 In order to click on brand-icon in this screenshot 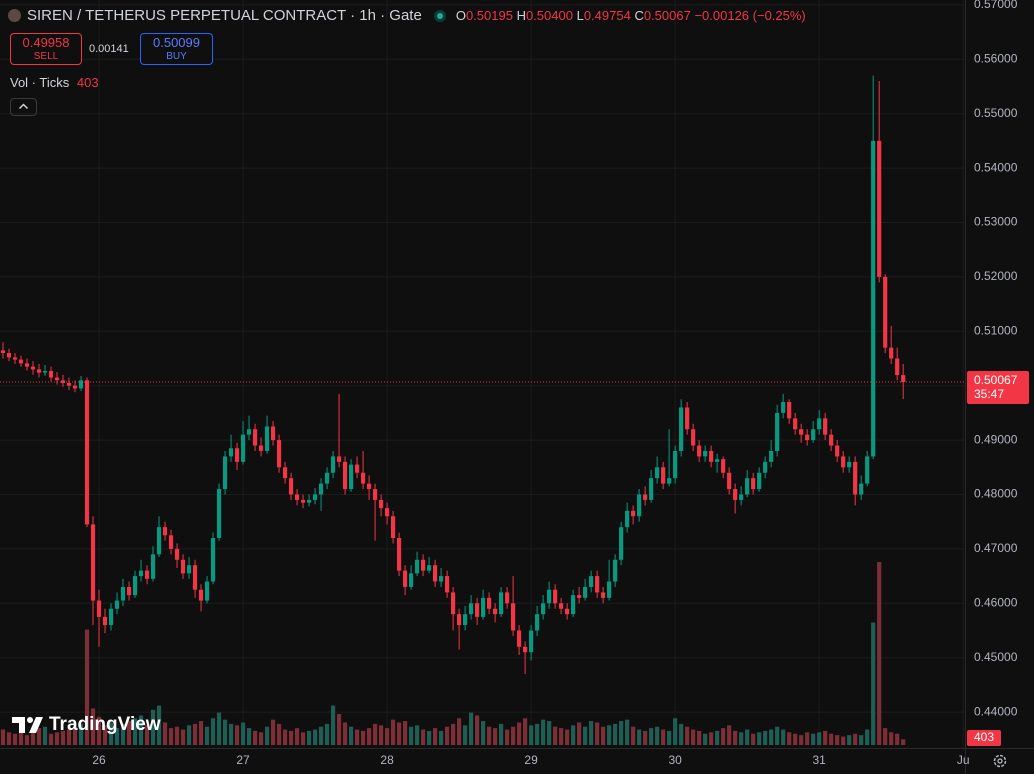, I will do `click(27, 725)`.